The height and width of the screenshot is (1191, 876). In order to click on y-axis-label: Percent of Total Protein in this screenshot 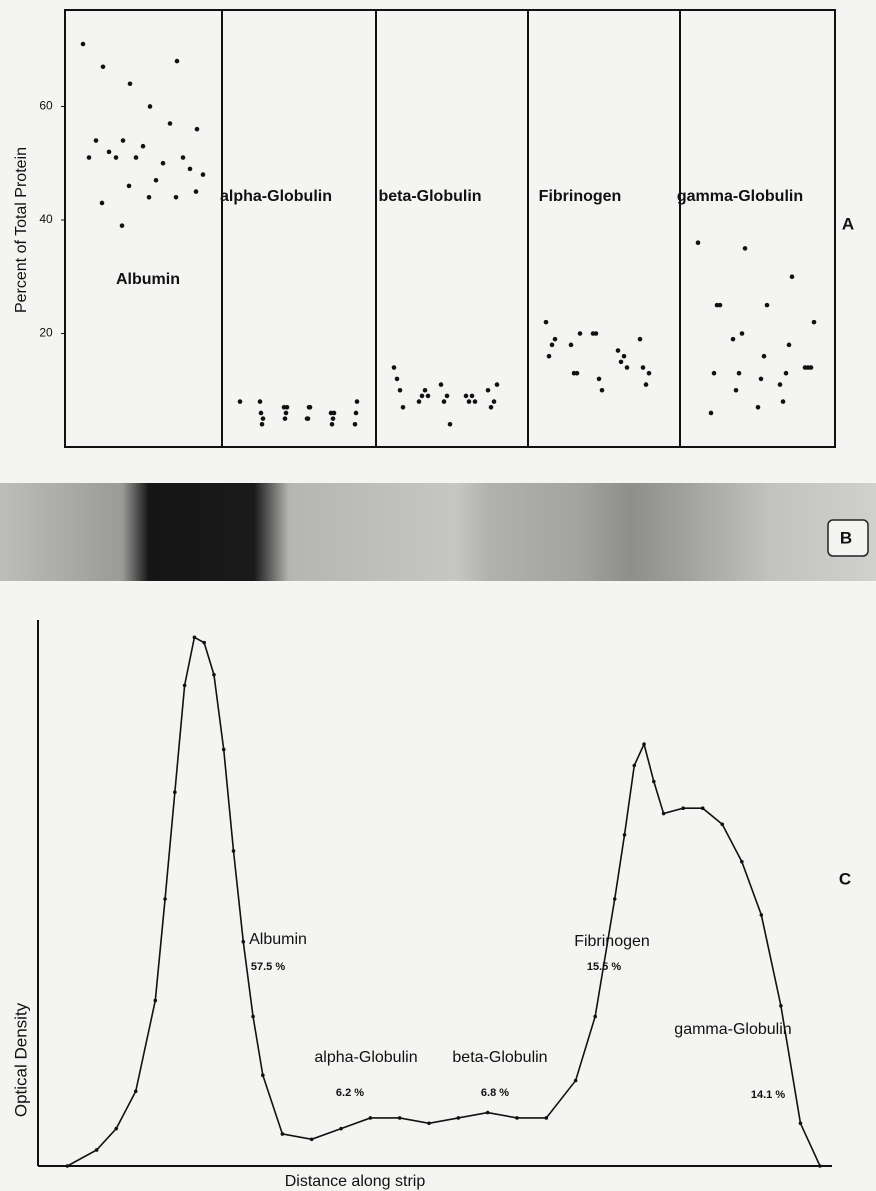, I will do `click(21, 230)`.